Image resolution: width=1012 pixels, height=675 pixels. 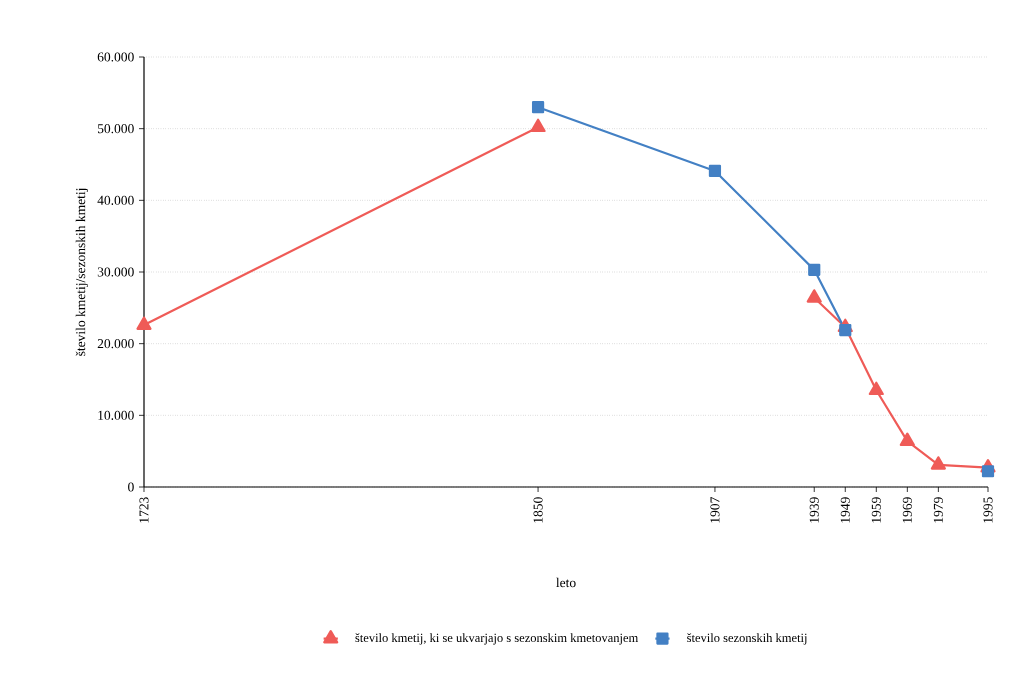 I want to click on y-tick-label: 0, so click(x=131, y=487).